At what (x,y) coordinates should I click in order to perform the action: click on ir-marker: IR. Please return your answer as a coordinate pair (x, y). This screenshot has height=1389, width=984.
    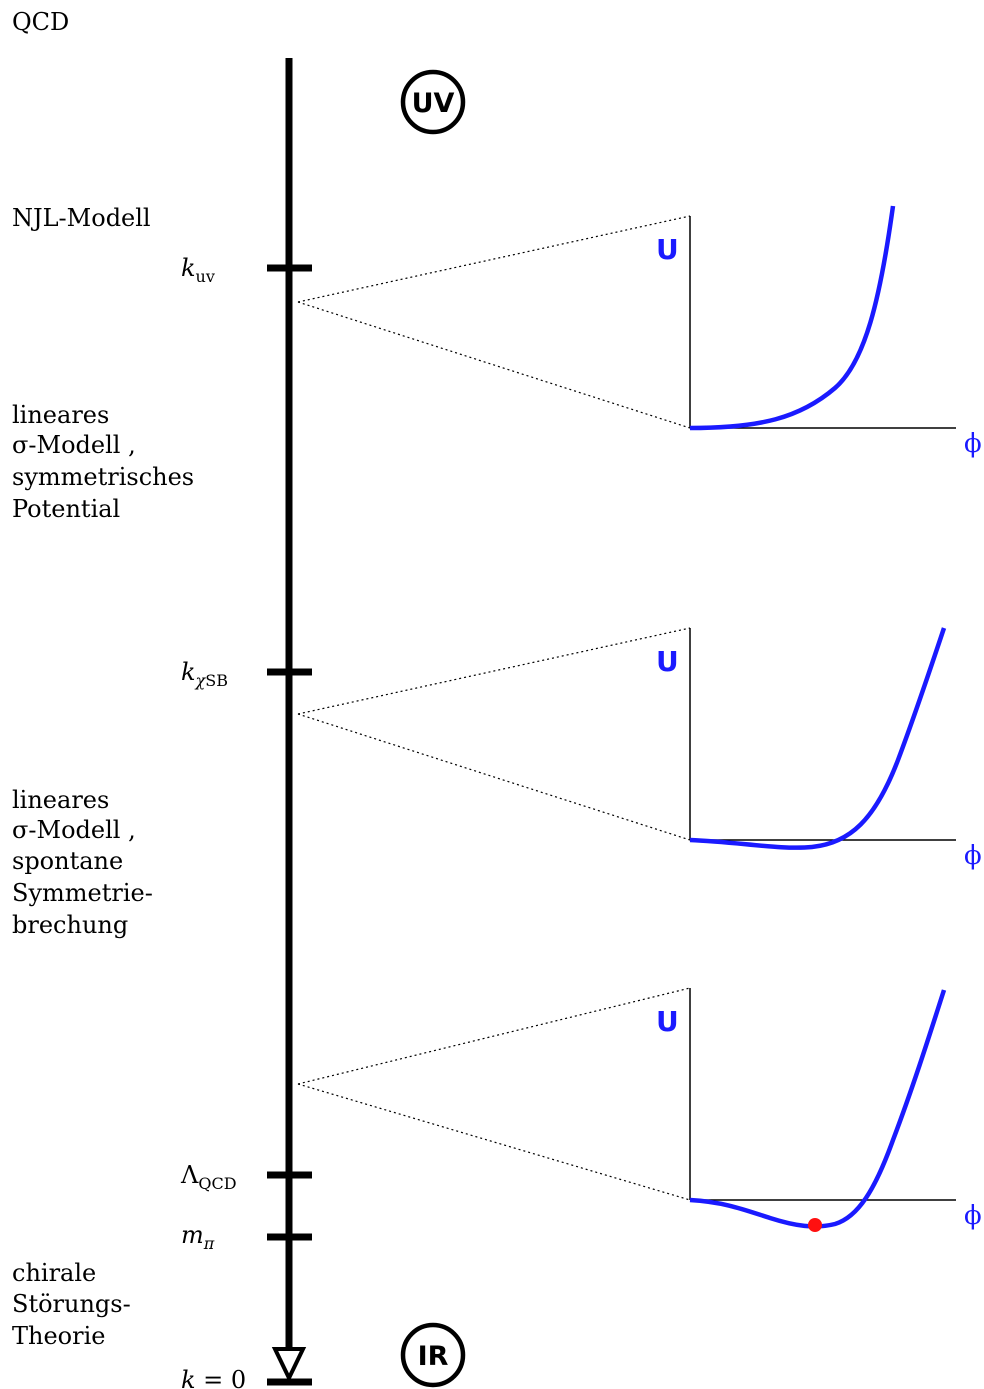
    Looking at the image, I should click on (433, 1355).